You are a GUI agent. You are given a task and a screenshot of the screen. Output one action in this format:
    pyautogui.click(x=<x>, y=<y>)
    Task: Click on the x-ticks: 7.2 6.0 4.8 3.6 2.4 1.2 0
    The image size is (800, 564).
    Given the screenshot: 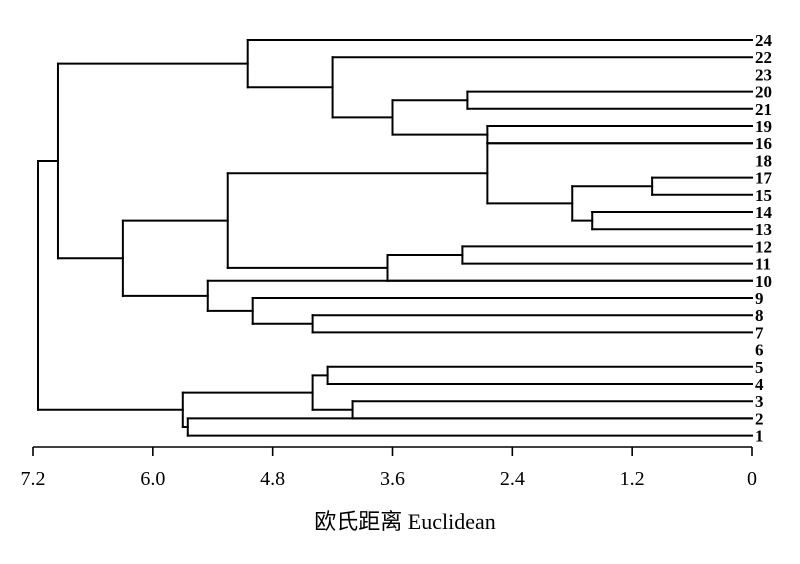 What is the action you would take?
    pyautogui.click(x=389, y=468)
    